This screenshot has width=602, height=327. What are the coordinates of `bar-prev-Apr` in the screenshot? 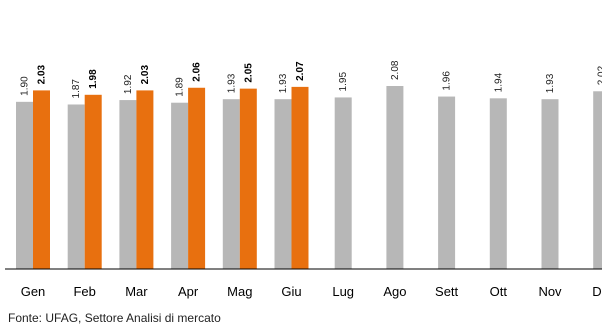 It's located at (180, 186).